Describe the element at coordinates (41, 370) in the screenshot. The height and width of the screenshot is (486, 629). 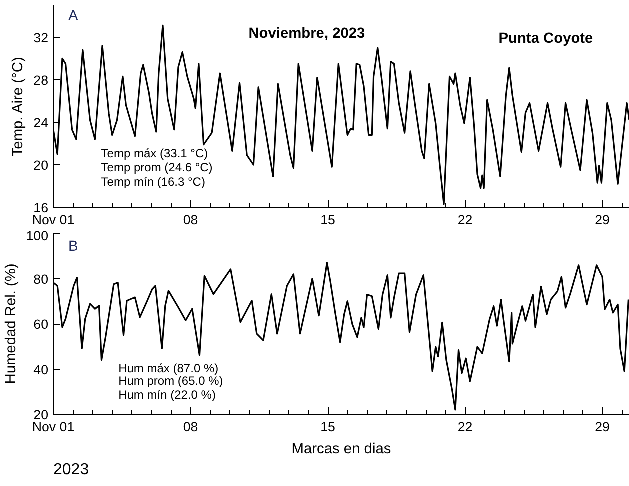
I see `y-tick-label: 40` at that location.